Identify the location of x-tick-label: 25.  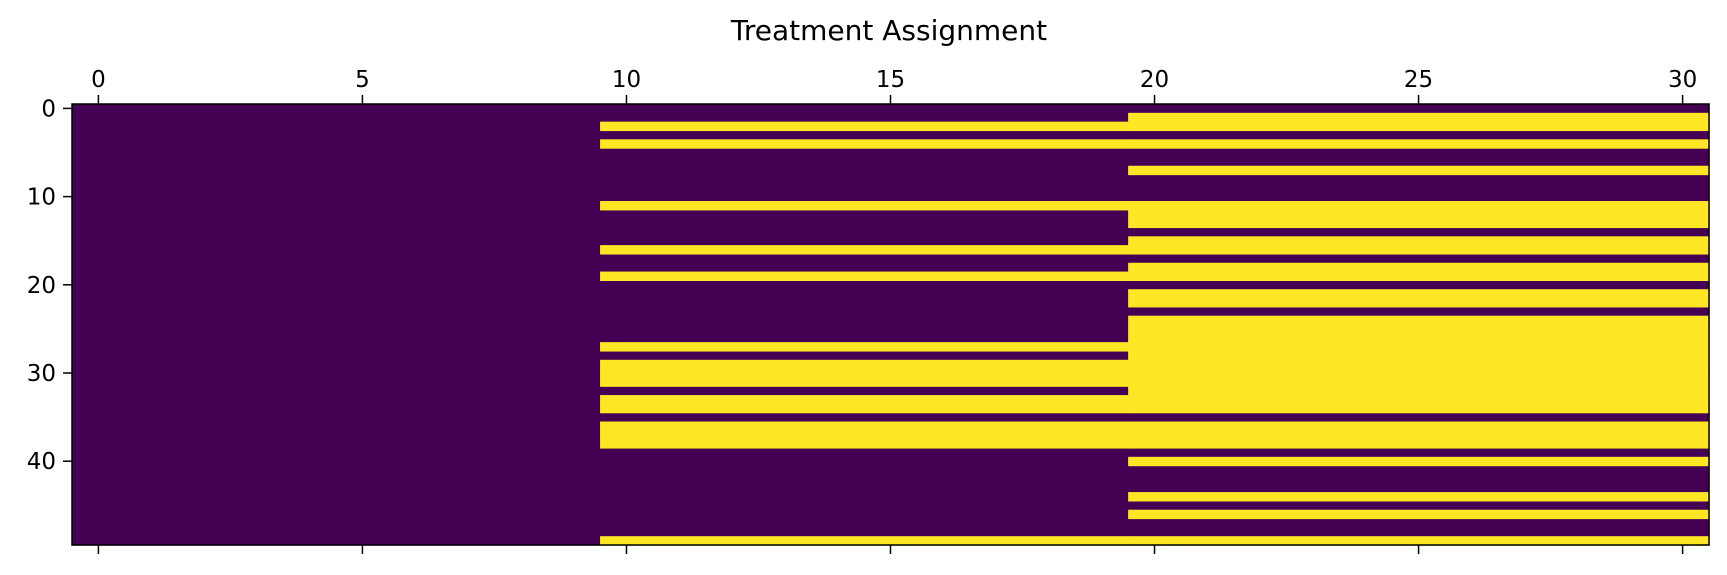
(1418, 80).